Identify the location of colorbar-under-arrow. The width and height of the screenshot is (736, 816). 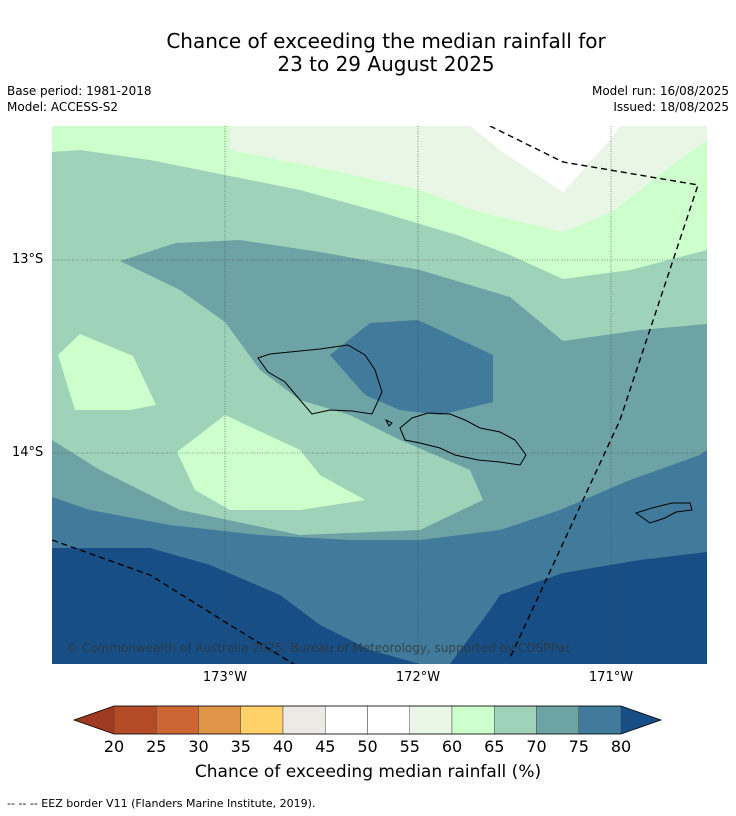
(94, 720).